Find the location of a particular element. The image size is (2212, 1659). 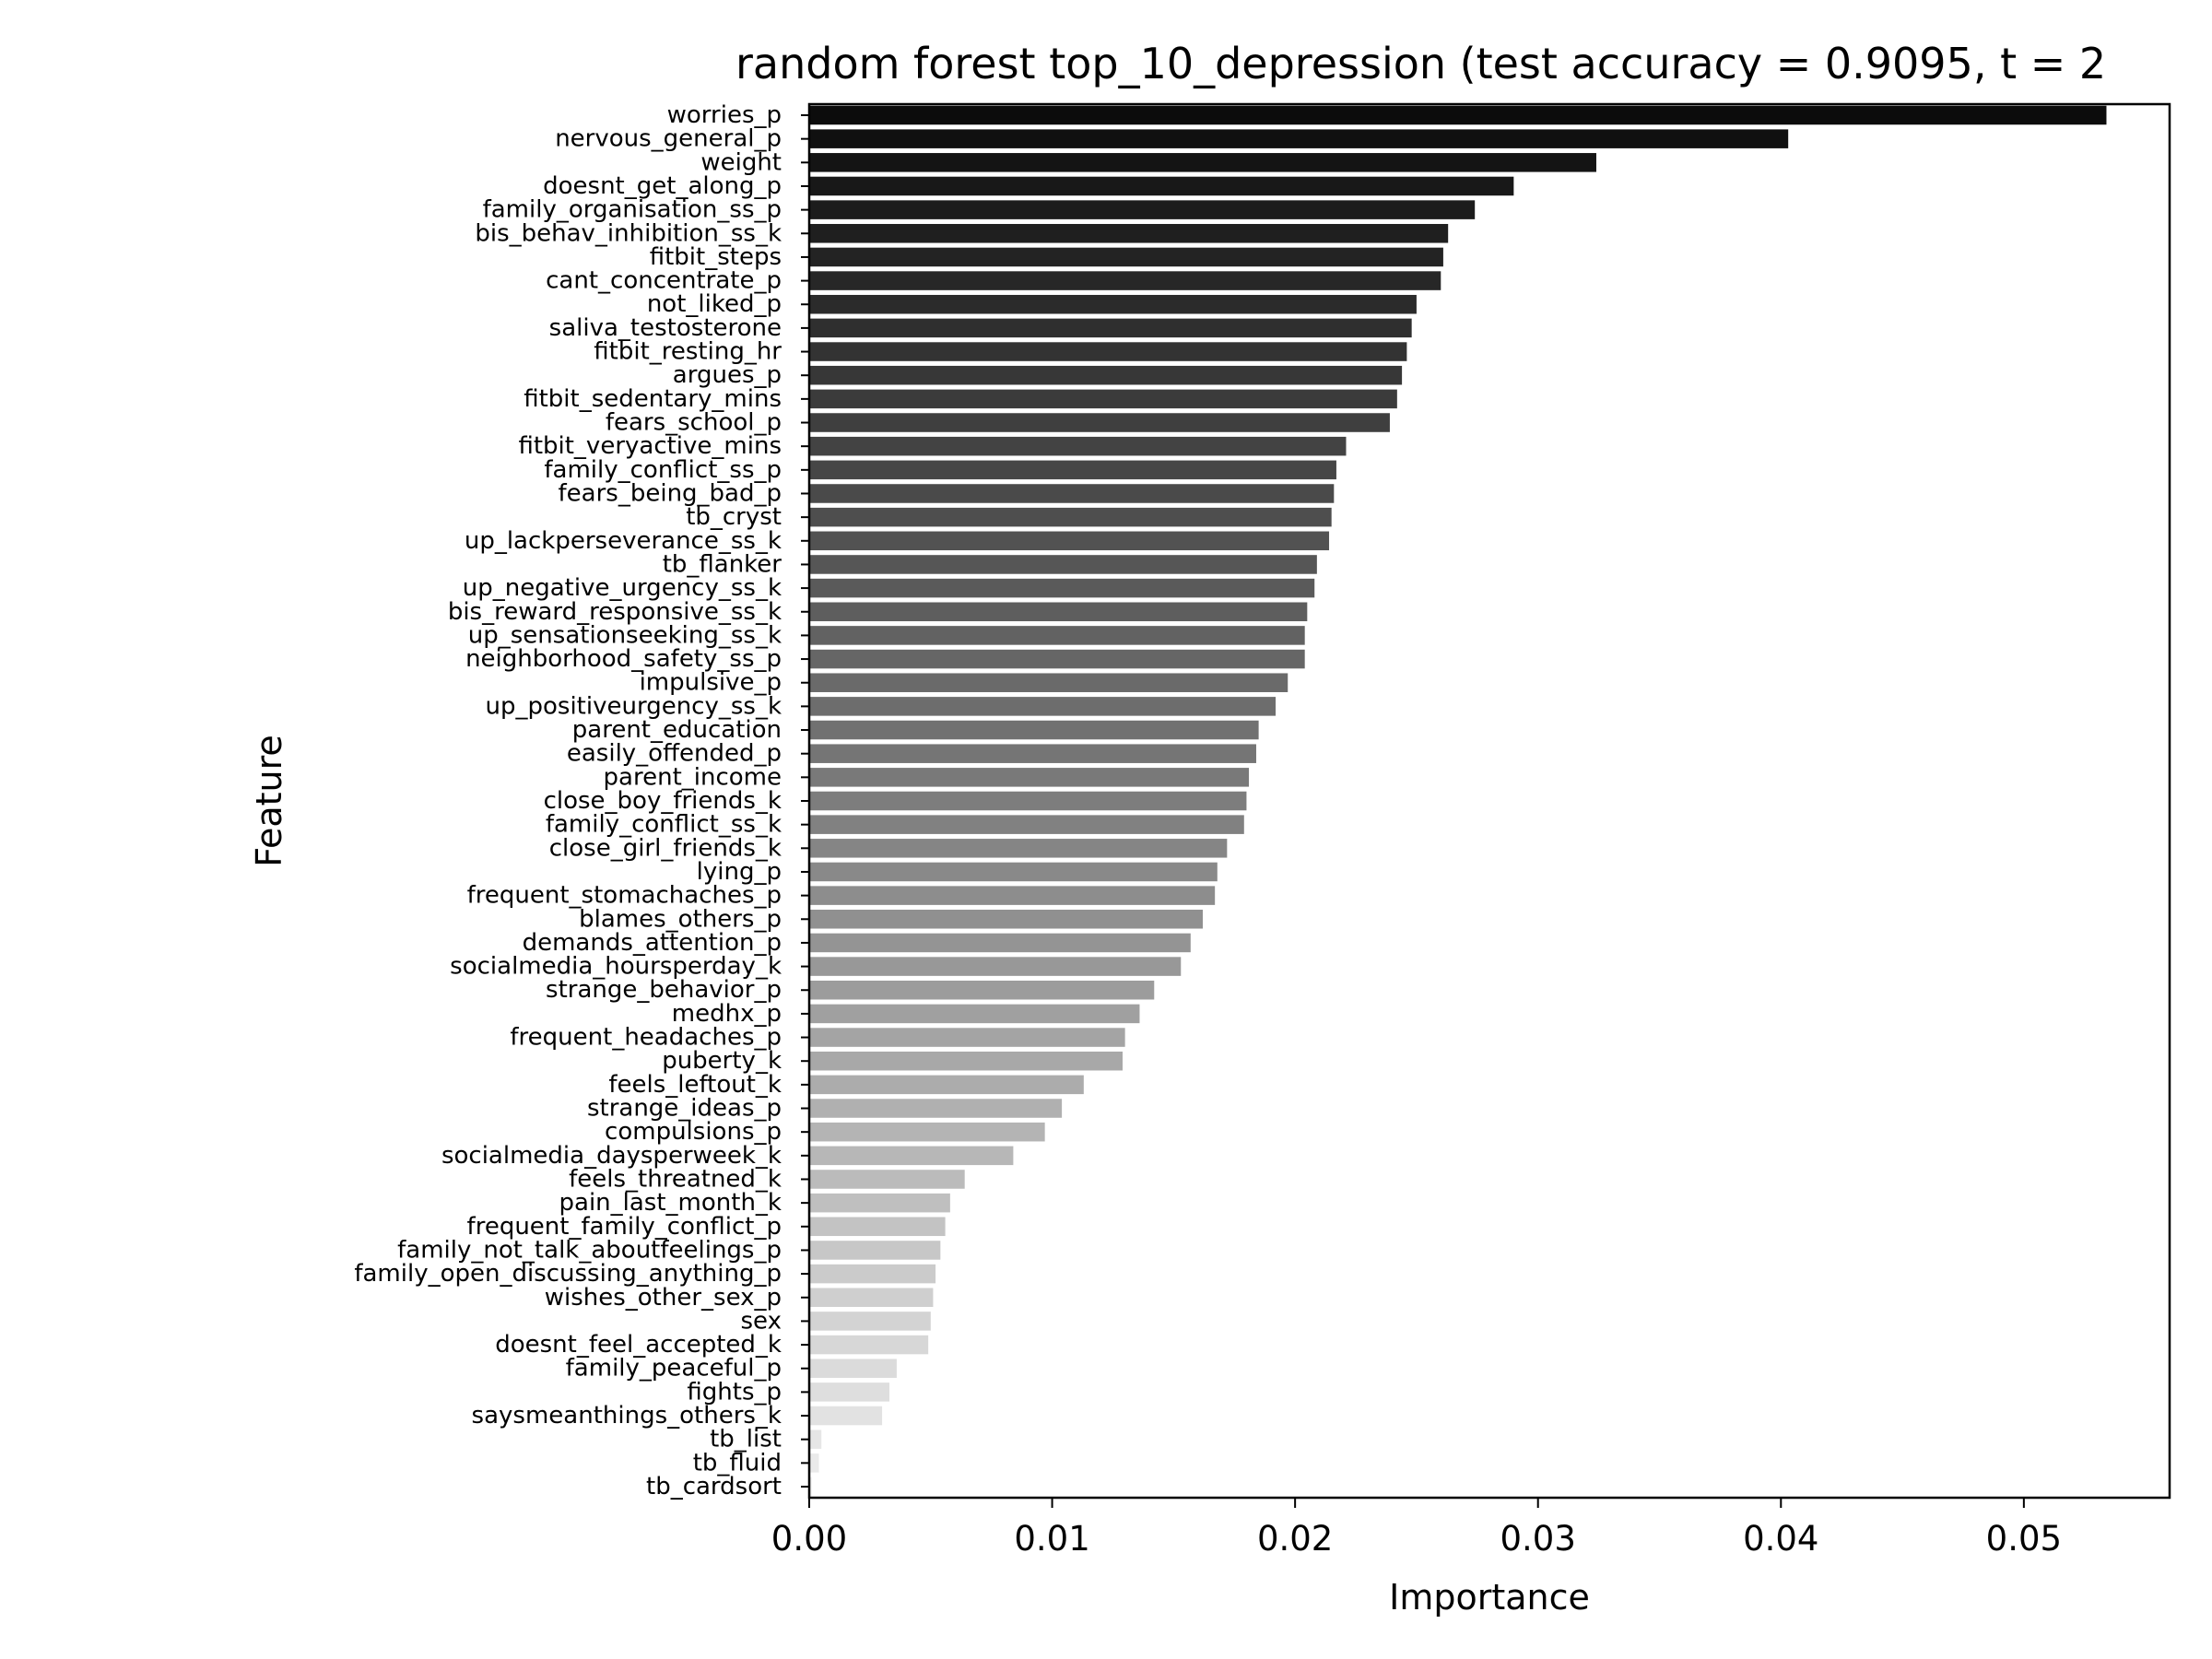

bar-argues_p is located at coordinates (1106, 375).